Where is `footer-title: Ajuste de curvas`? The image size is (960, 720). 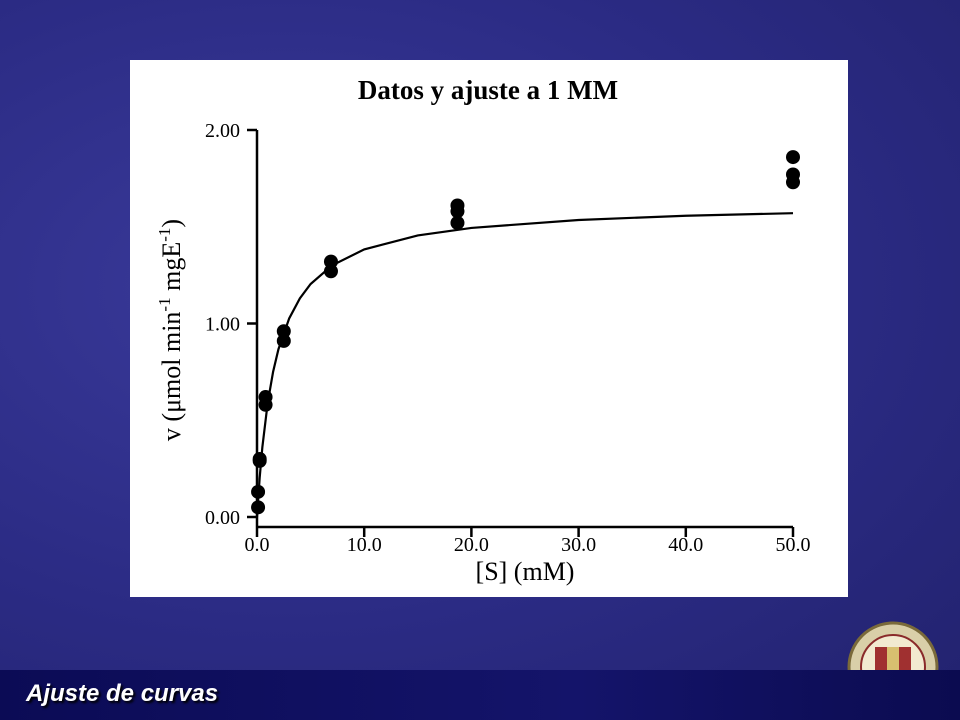
footer-title: Ajuste de curvas is located at coordinates (122, 693).